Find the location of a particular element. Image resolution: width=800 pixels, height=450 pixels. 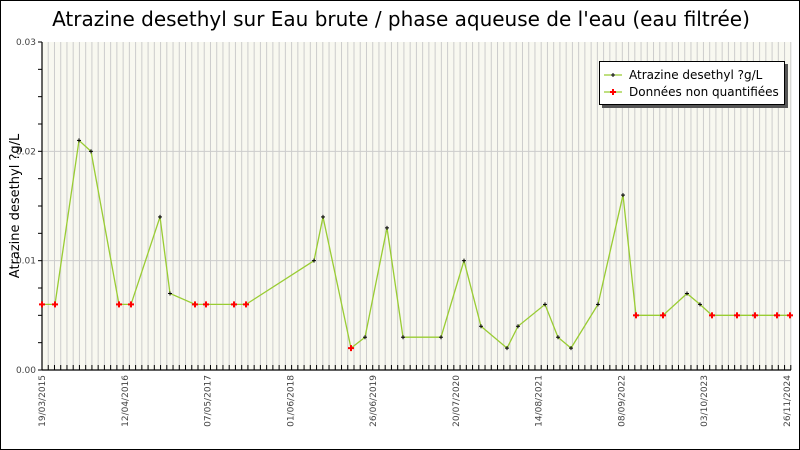

legend-item-series: Atrazine desethyl ?g/L is located at coordinates (683, 75).